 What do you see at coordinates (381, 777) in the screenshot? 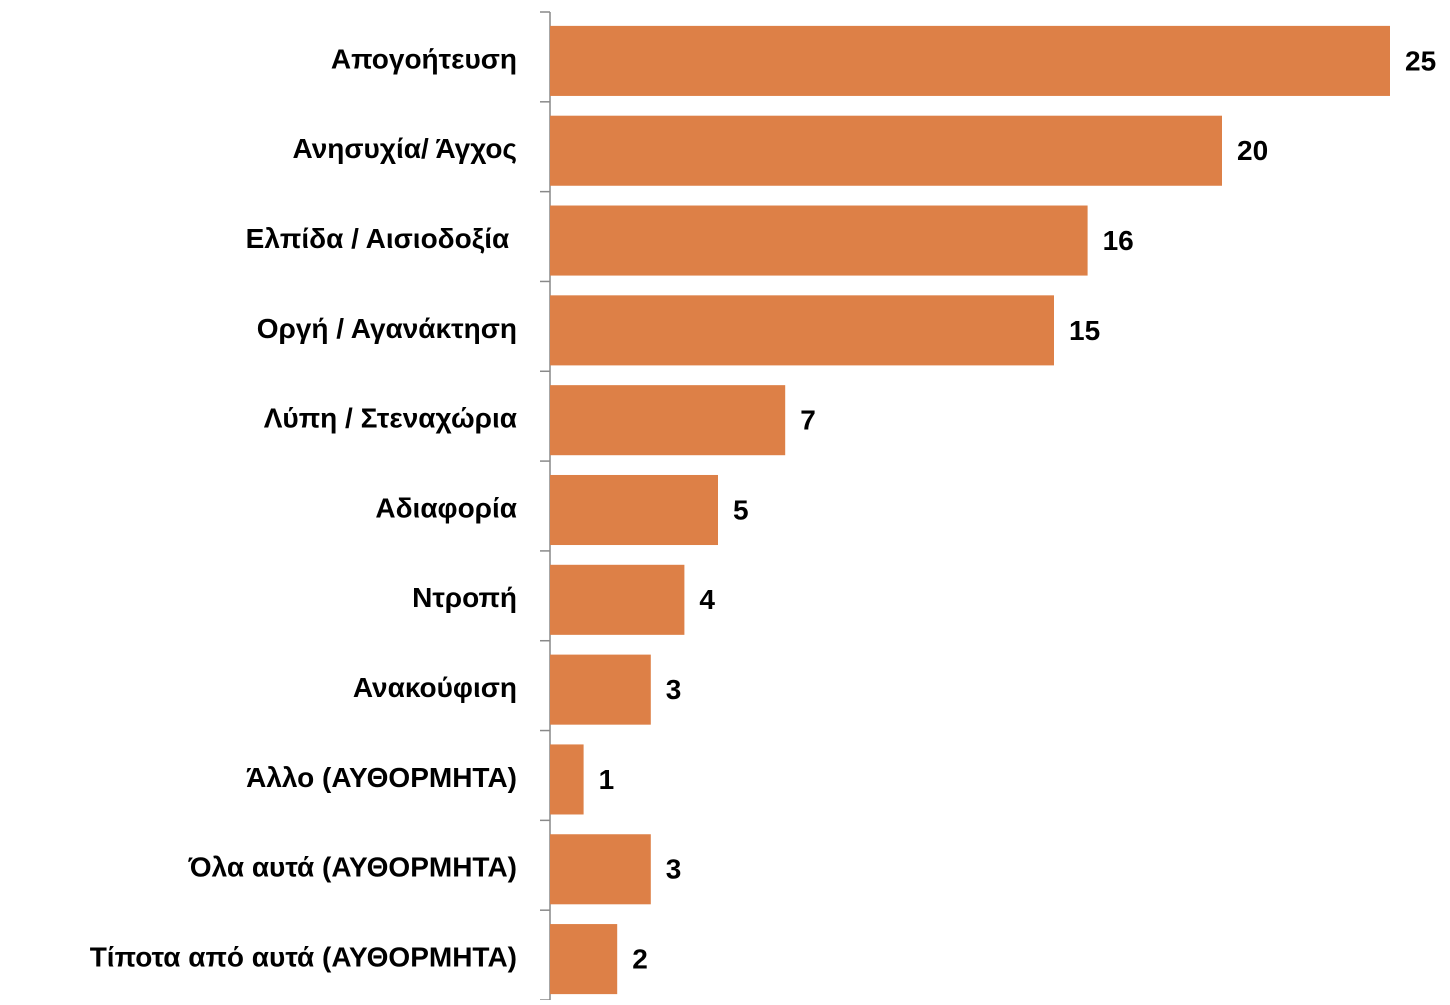
I see `category-label: Άλλο (ΑΥΘΟΡΜΗΤΑ)` at bounding box center [381, 777].